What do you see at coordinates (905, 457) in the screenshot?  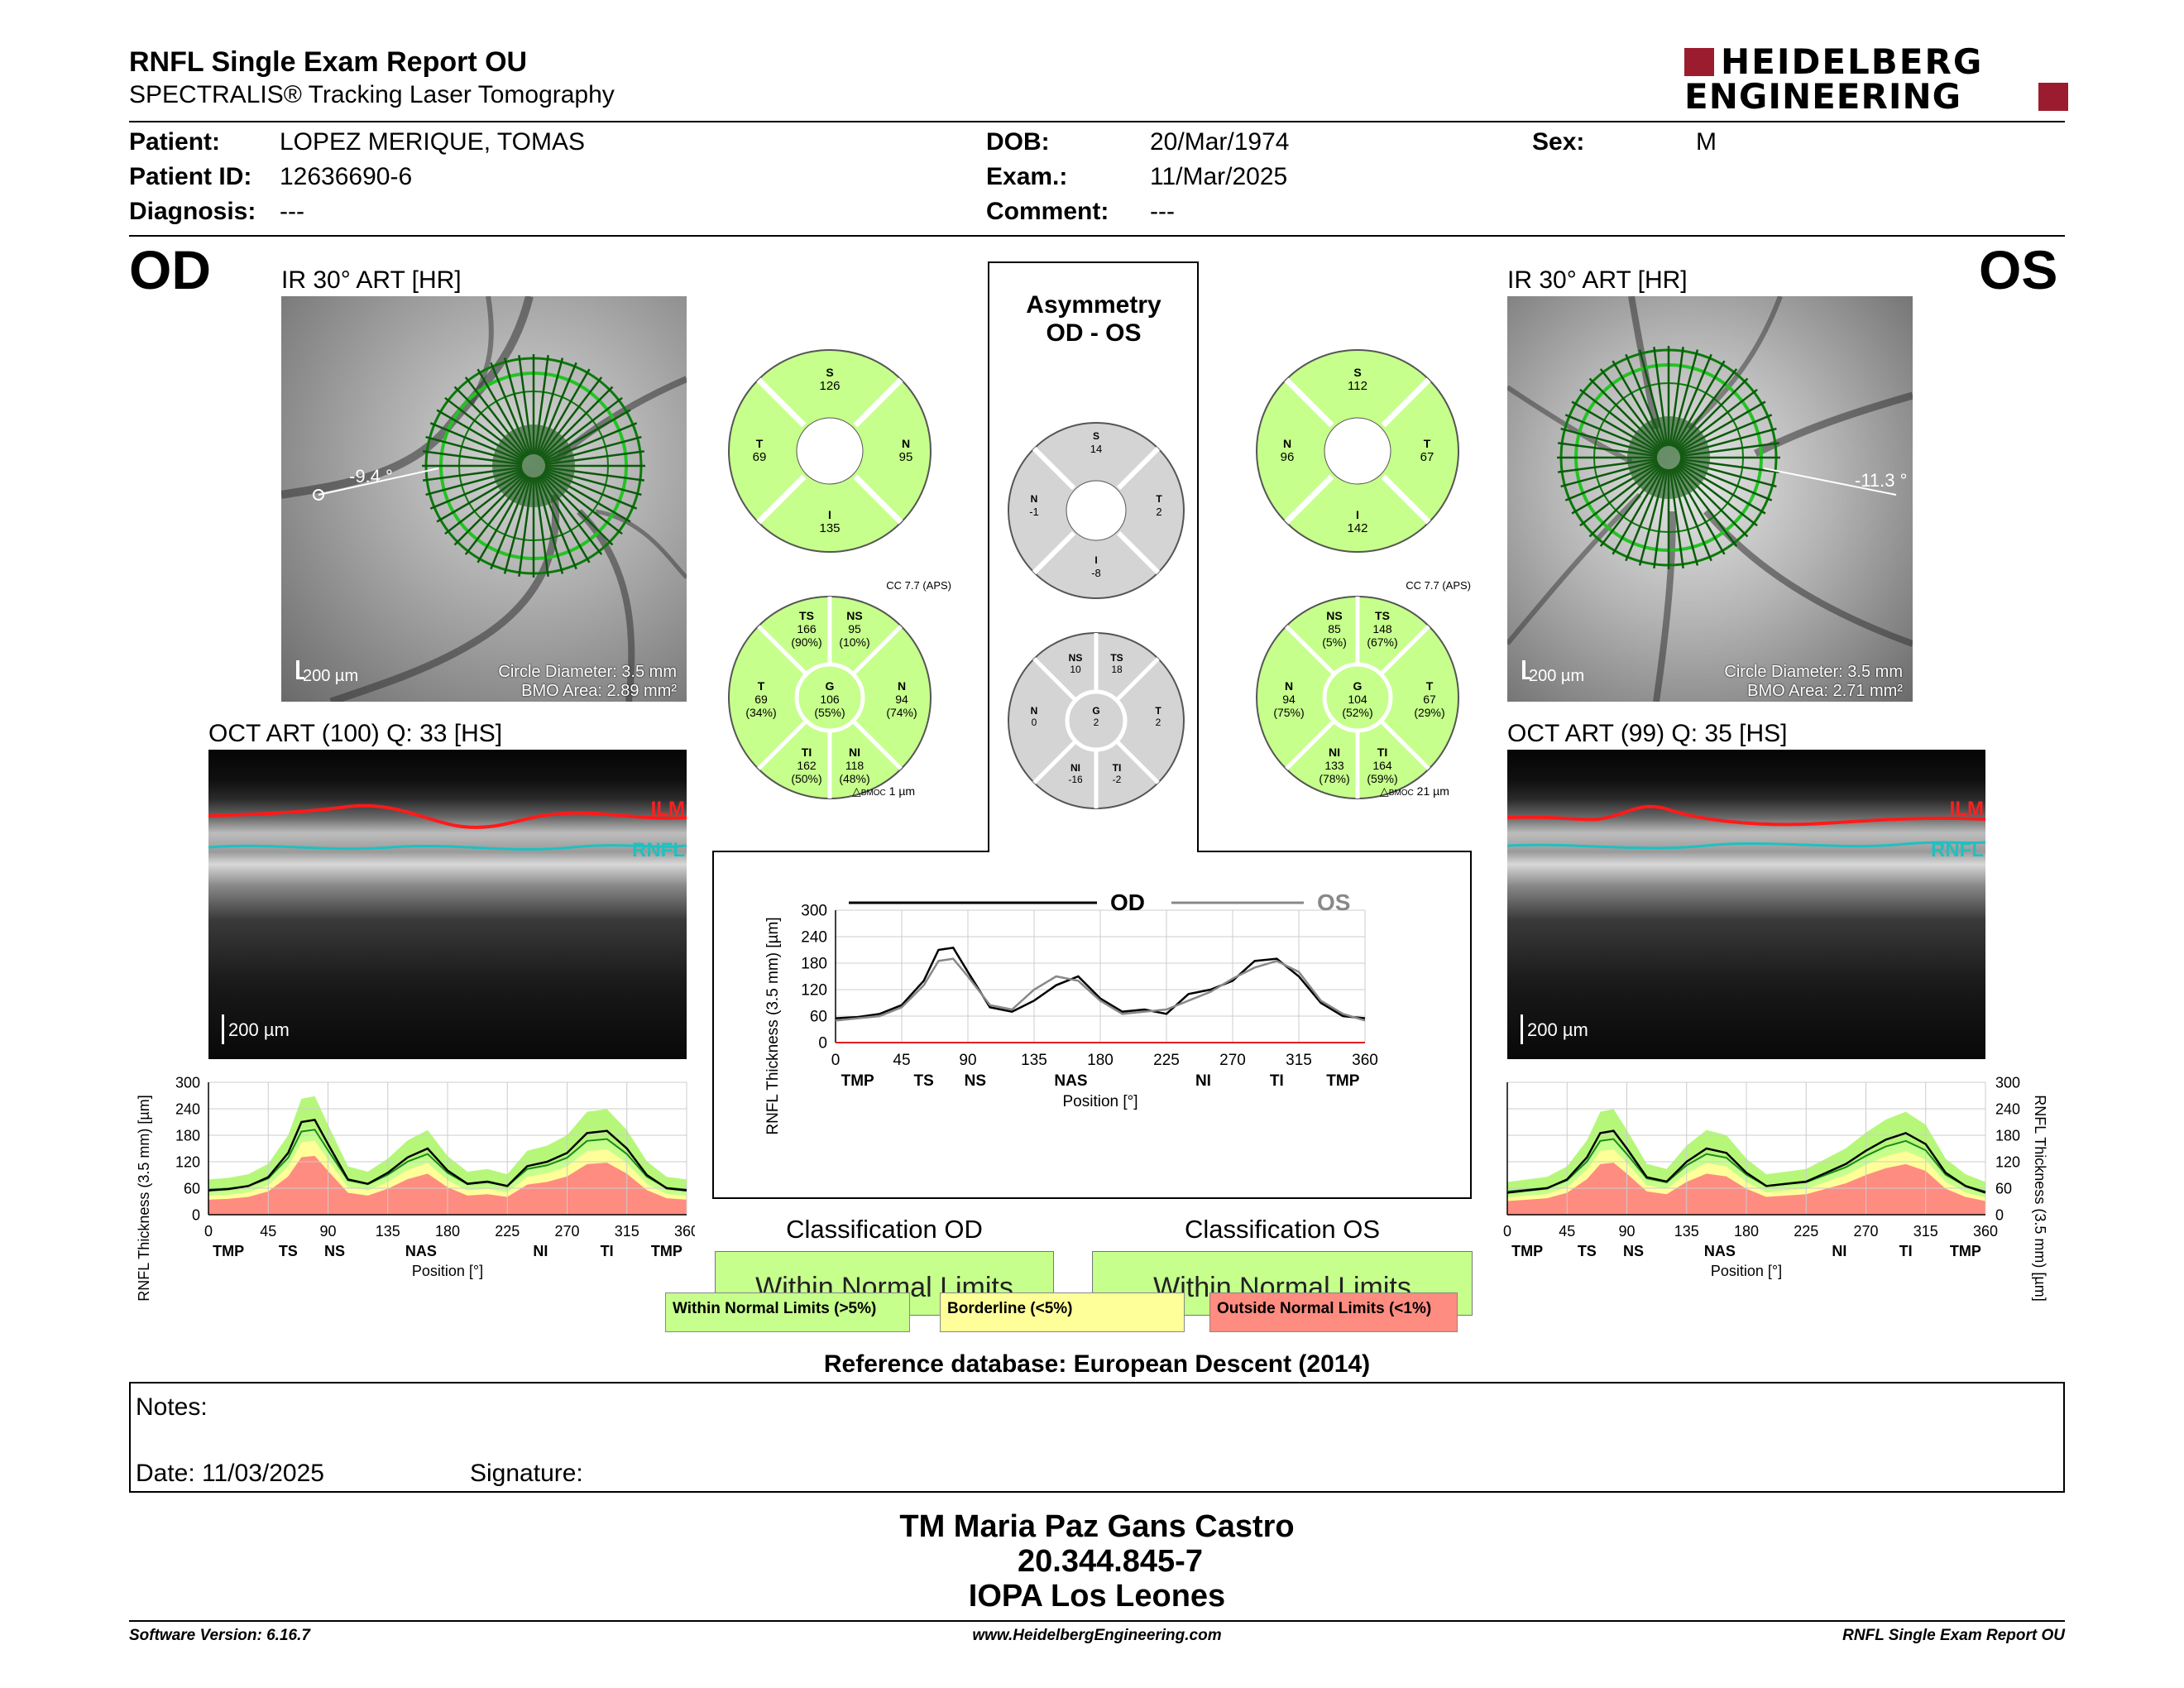 I see `od-quad-n-value: 95` at bounding box center [905, 457].